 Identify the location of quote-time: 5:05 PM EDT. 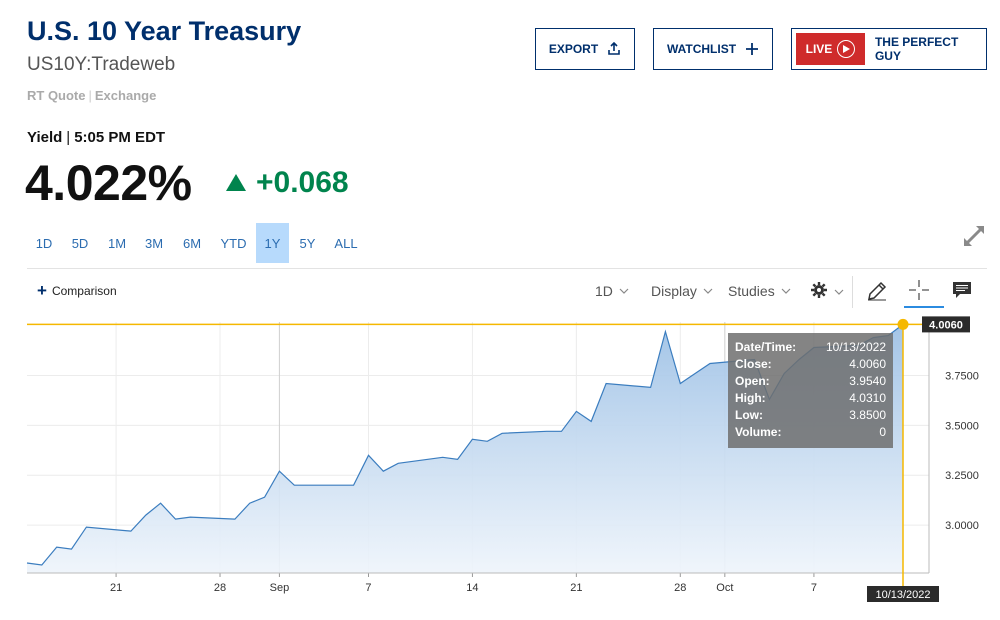
(120, 137).